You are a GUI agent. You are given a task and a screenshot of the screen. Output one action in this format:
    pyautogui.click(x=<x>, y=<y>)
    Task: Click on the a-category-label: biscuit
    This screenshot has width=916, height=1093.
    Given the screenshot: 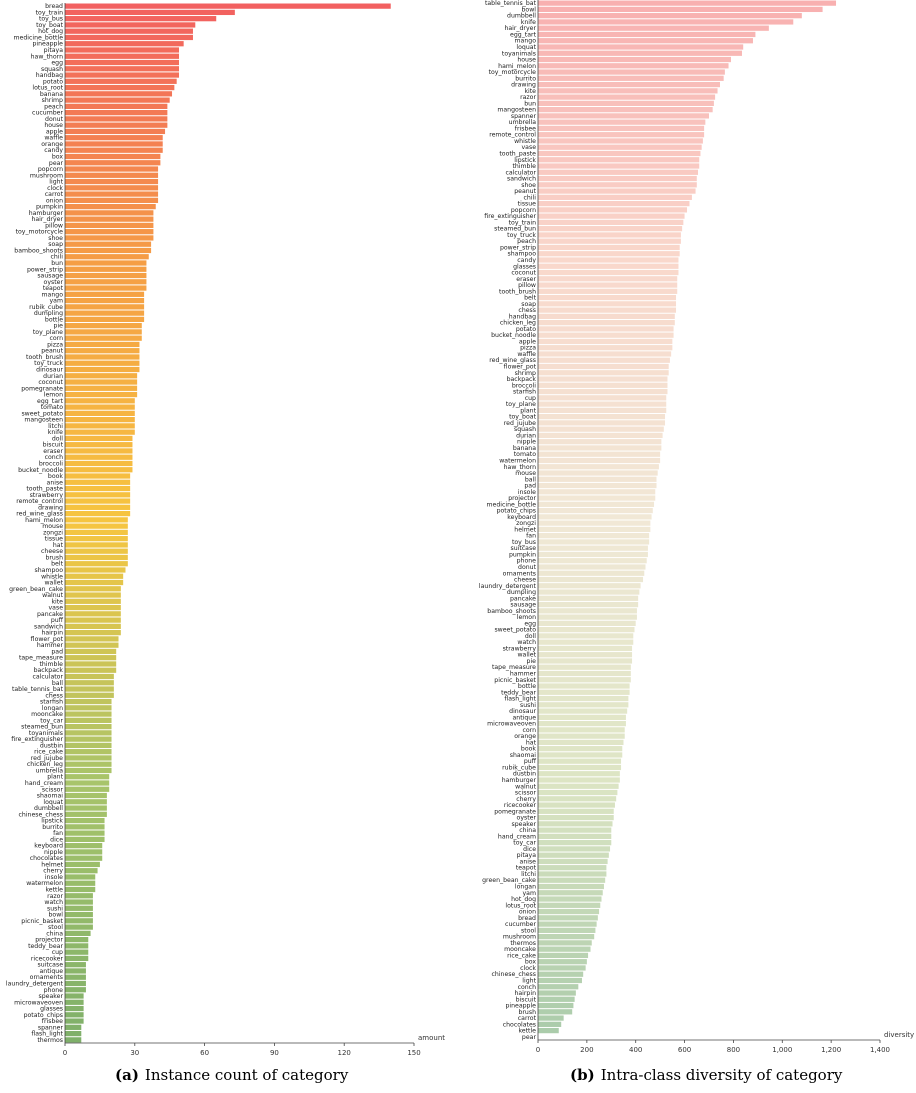 What is the action you would take?
    pyautogui.click(x=53, y=445)
    